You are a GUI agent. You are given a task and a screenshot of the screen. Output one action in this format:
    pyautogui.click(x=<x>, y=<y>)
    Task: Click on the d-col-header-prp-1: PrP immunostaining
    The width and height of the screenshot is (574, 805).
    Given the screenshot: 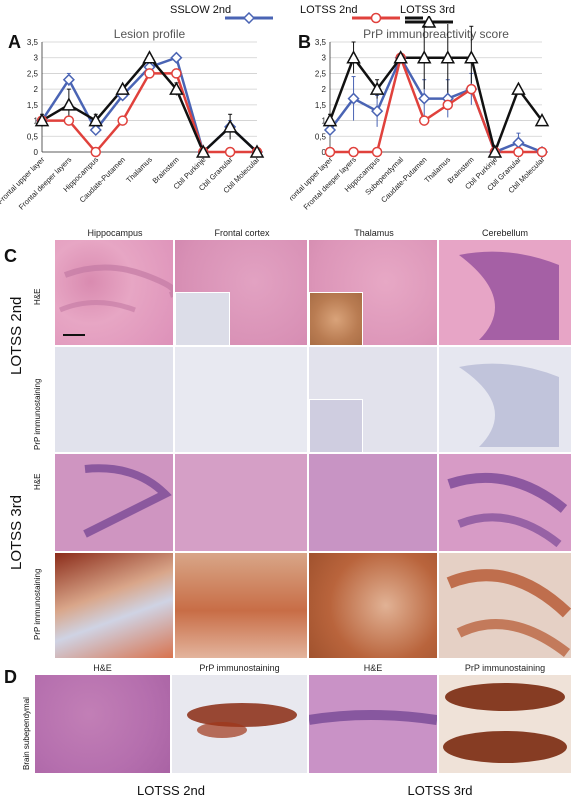 What is the action you would take?
    pyautogui.click(x=239, y=668)
    